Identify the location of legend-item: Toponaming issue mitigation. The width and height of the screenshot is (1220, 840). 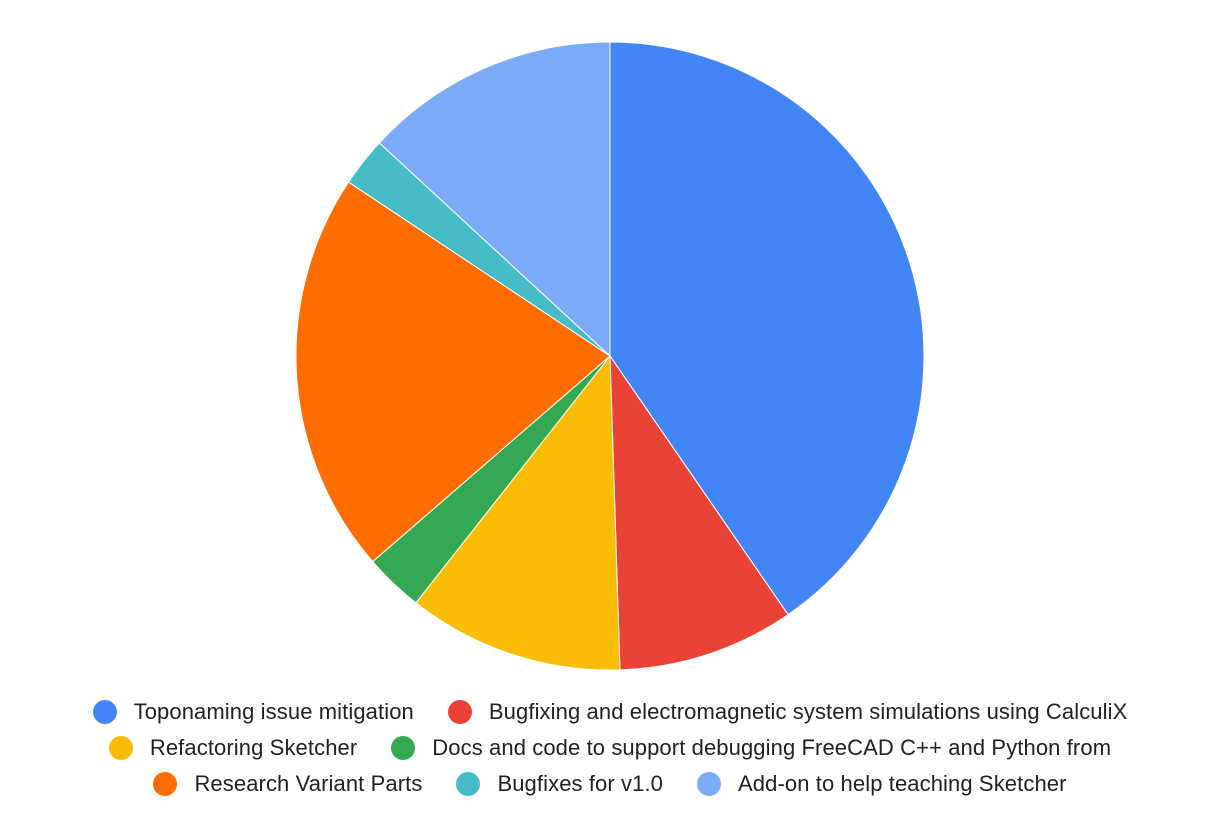
(253, 712).